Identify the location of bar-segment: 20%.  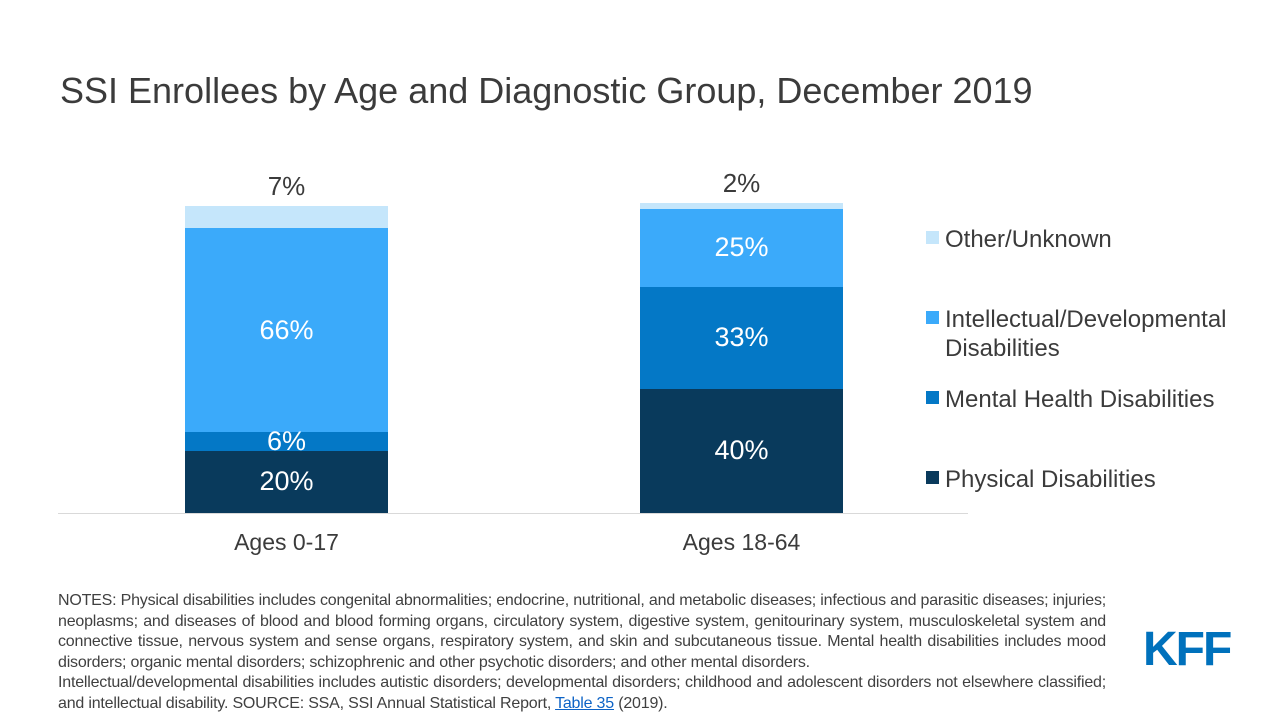
(286, 481).